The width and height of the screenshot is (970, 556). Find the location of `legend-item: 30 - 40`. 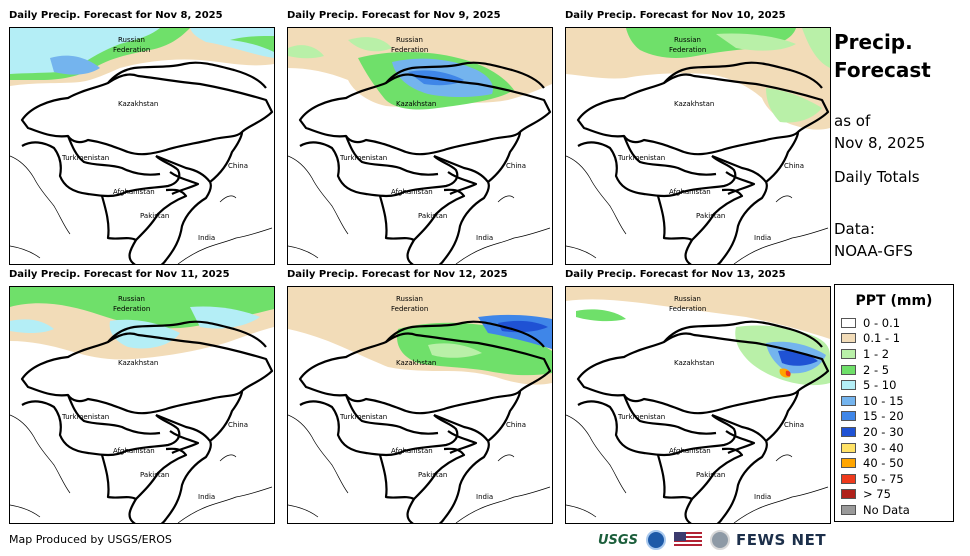

legend-item: 30 - 40 is located at coordinates (894, 448).